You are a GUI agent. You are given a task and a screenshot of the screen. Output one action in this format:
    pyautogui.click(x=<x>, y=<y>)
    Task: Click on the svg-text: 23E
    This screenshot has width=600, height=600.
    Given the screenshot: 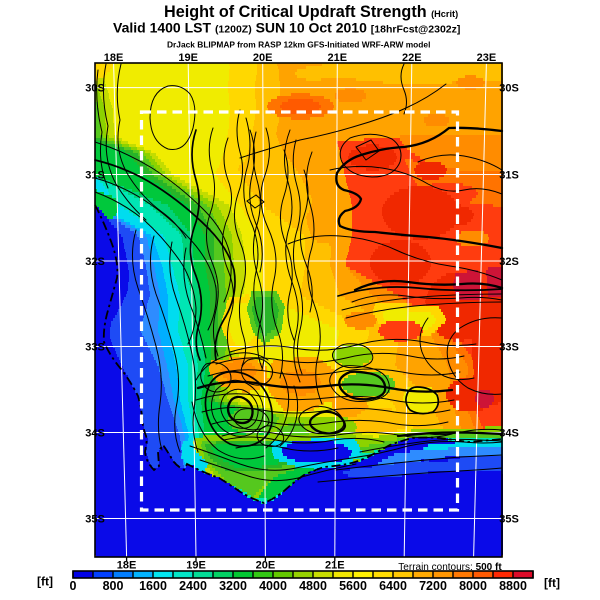 What is the action you would take?
    pyautogui.click(x=487, y=58)
    